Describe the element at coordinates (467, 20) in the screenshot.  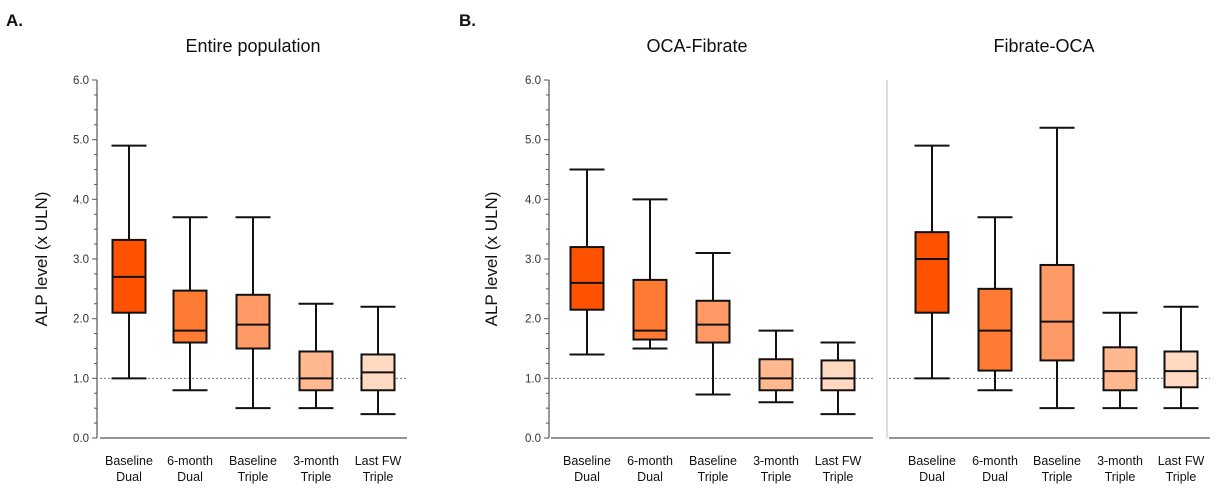
I see `panel-letter-b: B.` at that location.